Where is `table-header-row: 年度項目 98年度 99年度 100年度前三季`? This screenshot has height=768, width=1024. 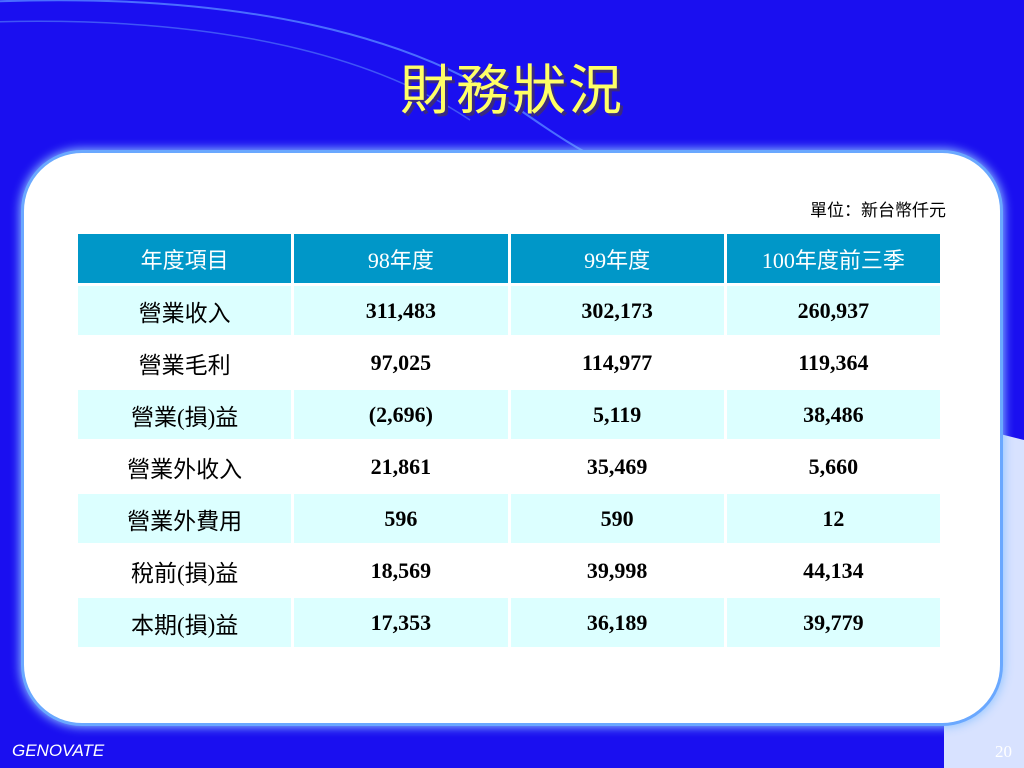
table-header-row: 年度項目 98年度 99年度 100年度前三季 is located at coordinates (509, 258).